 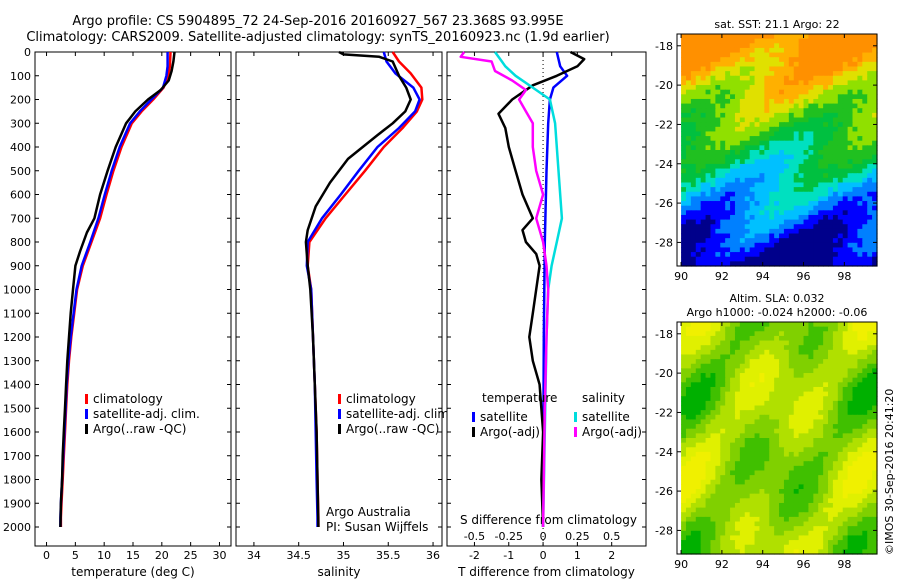 I want to click on legend-label: climatology, so click(x=381, y=399).